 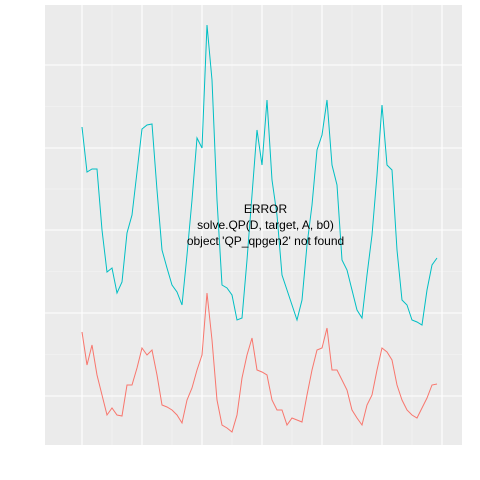 I want to click on error-message: solve.QP(D, target, A, b0), so click(x=265, y=225).